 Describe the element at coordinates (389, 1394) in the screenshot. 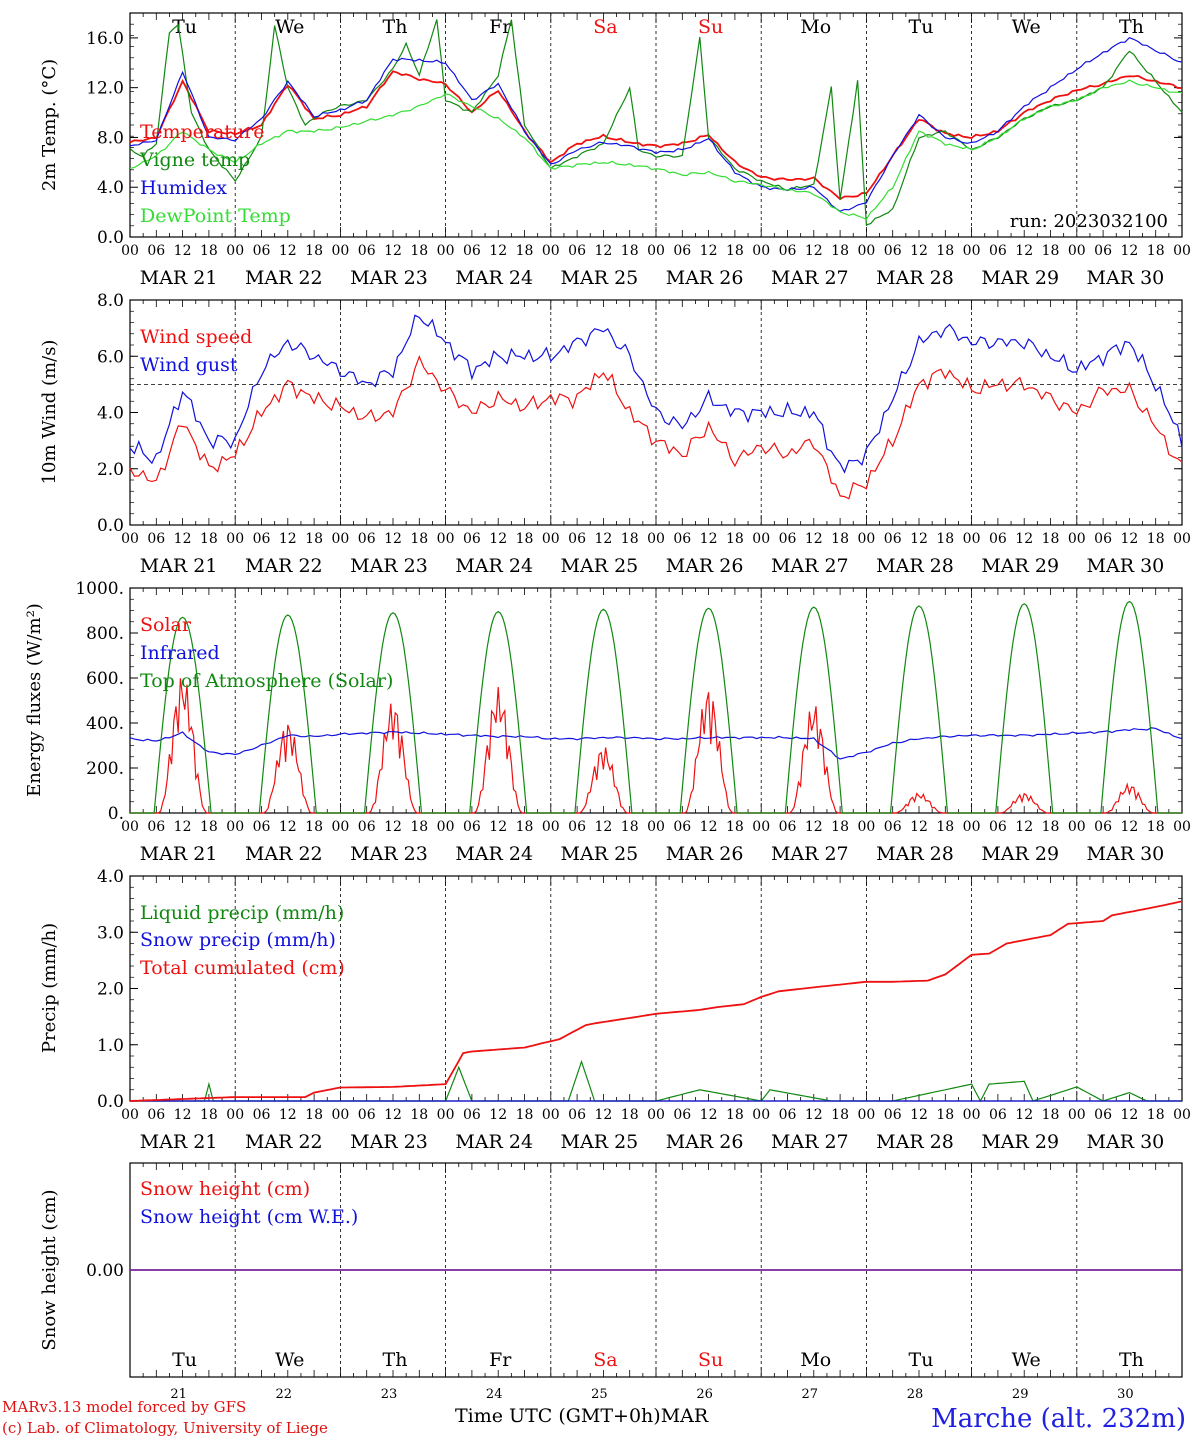

I see `day-number-label: 23` at that location.